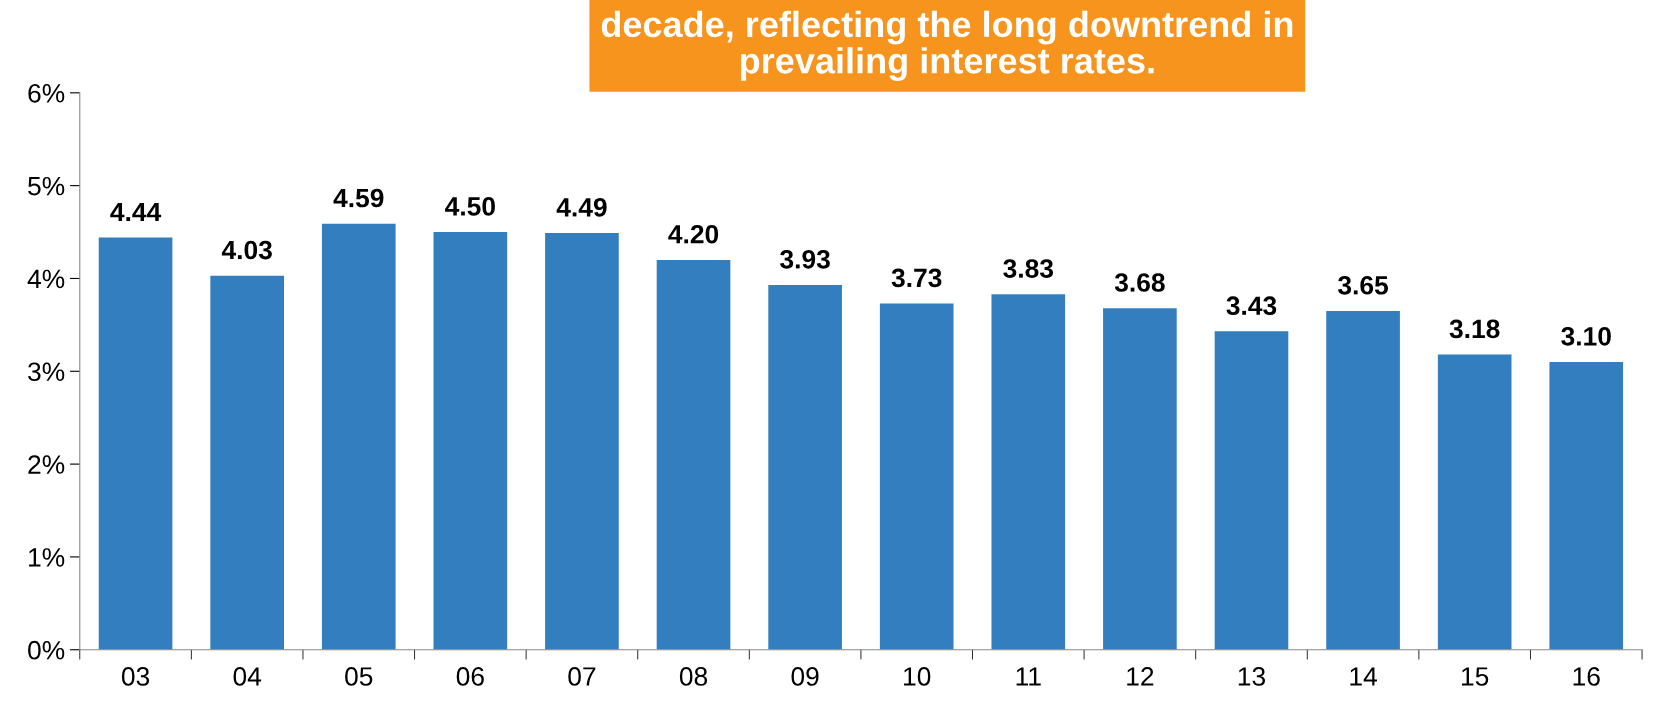 This screenshot has width=1662, height=714. I want to click on x-tick-label: 12, so click(1140, 676).